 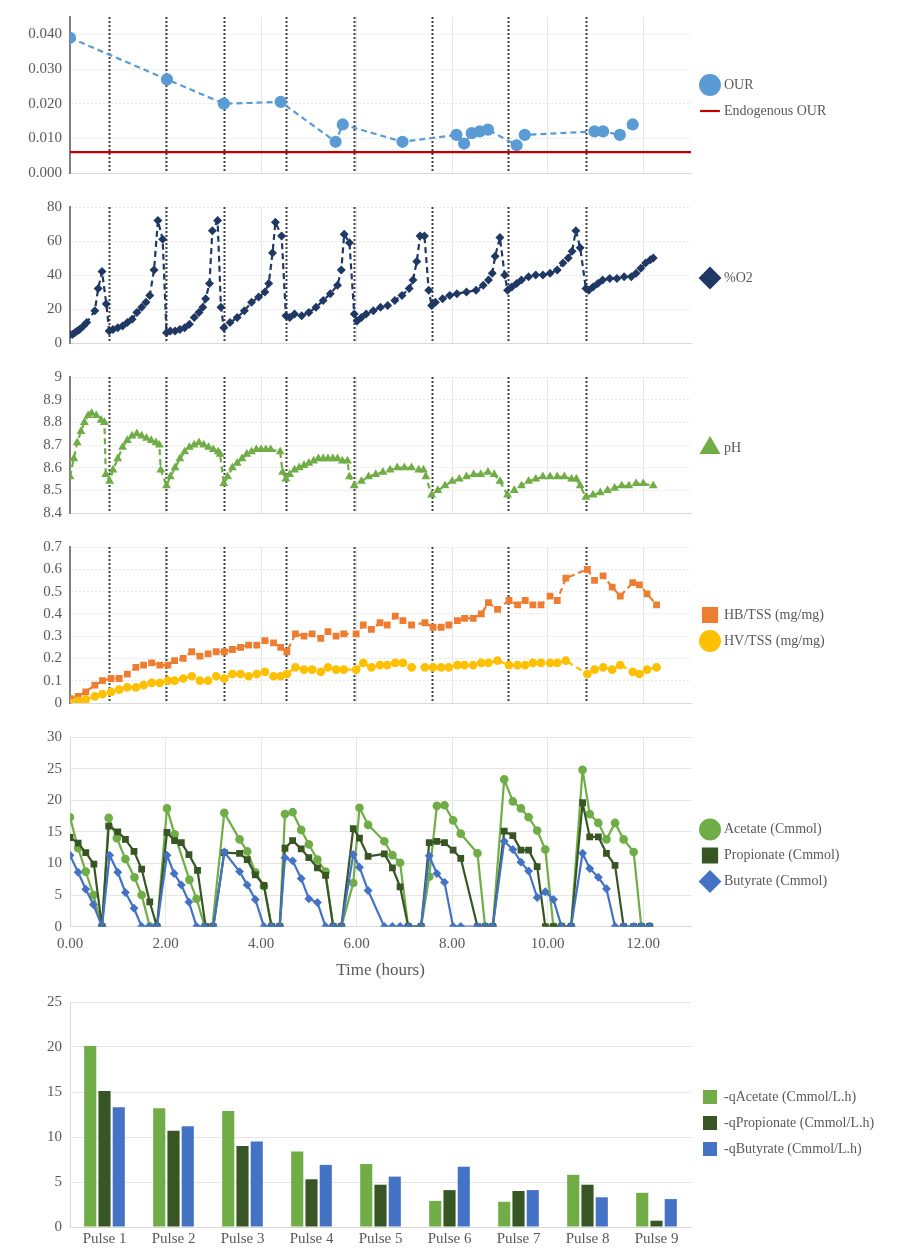 I want to click on x-tick-label: Pulse 3, so click(x=242, y=1237).